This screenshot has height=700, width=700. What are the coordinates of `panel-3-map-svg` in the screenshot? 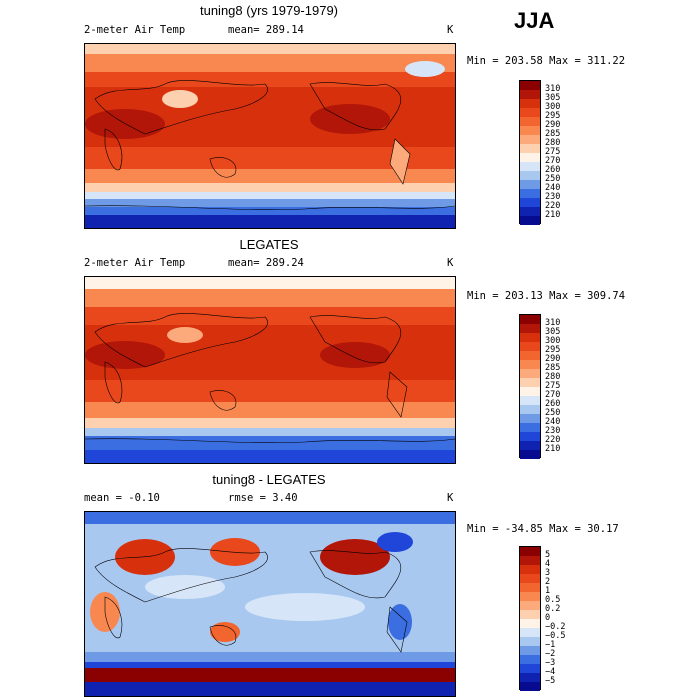 It's located at (270, 604).